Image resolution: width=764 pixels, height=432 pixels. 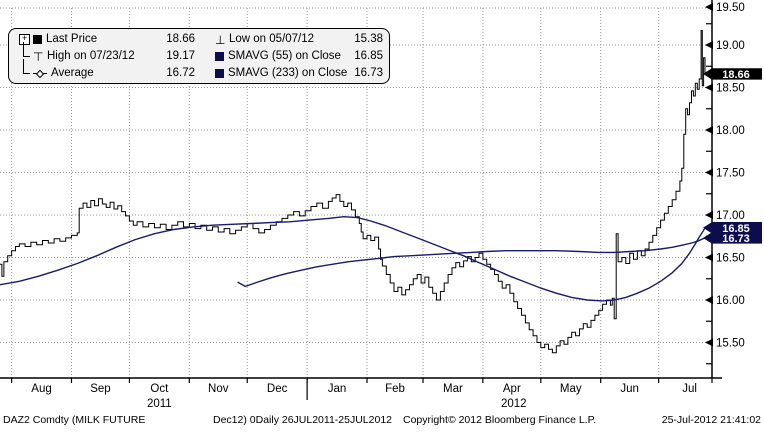 I want to click on legend-label: High on 07/23/12, so click(x=91, y=56).